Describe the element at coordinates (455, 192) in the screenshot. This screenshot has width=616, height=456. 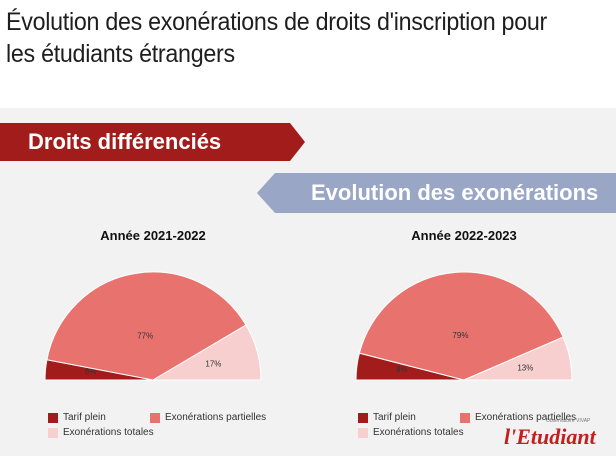
I see `banner-blue-label: Evolution des exonérations` at that location.